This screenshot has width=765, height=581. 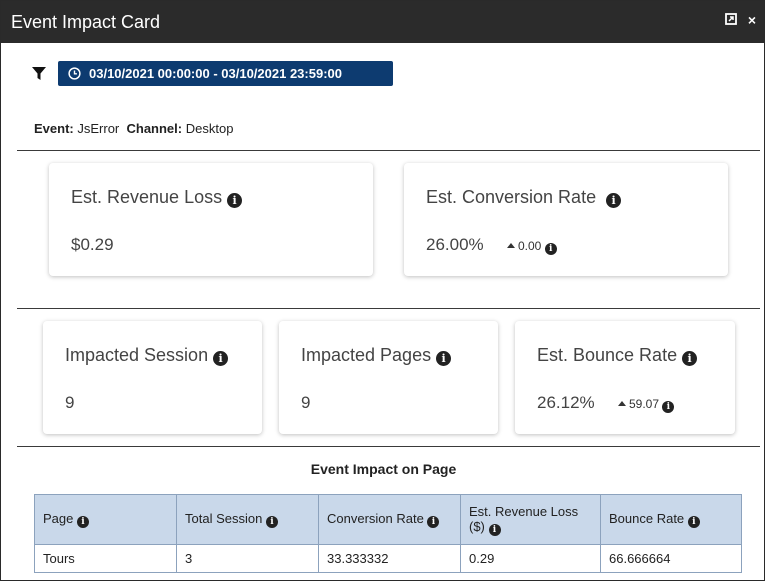 I want to click on card-delta: 0.00 i, so click(x=532, y=247).